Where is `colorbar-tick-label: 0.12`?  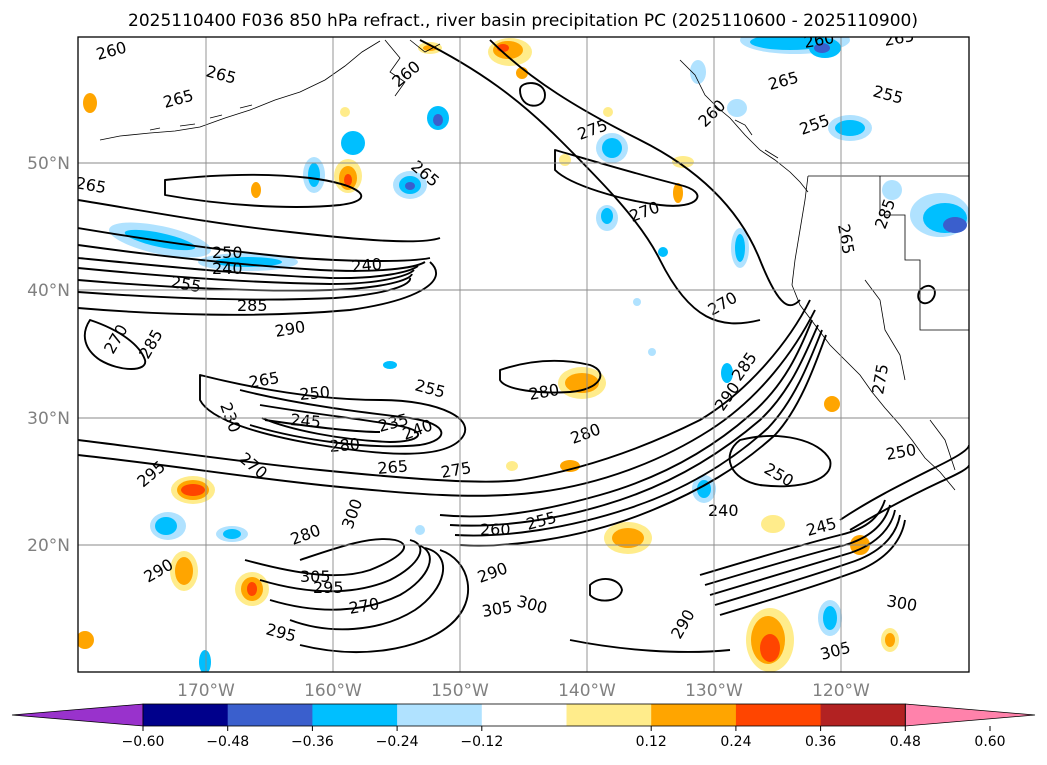
colorbar-tick-label: 0.12 is located at coordinates (651, 742).